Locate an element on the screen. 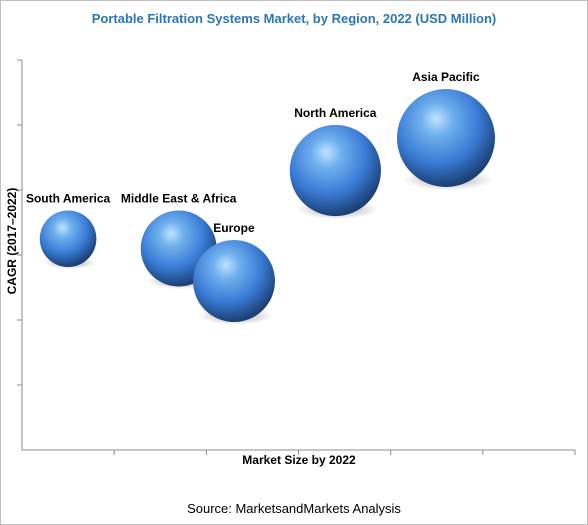 The image size is (588, 525). bubble-label: North America is located at coordinates (335, 113).